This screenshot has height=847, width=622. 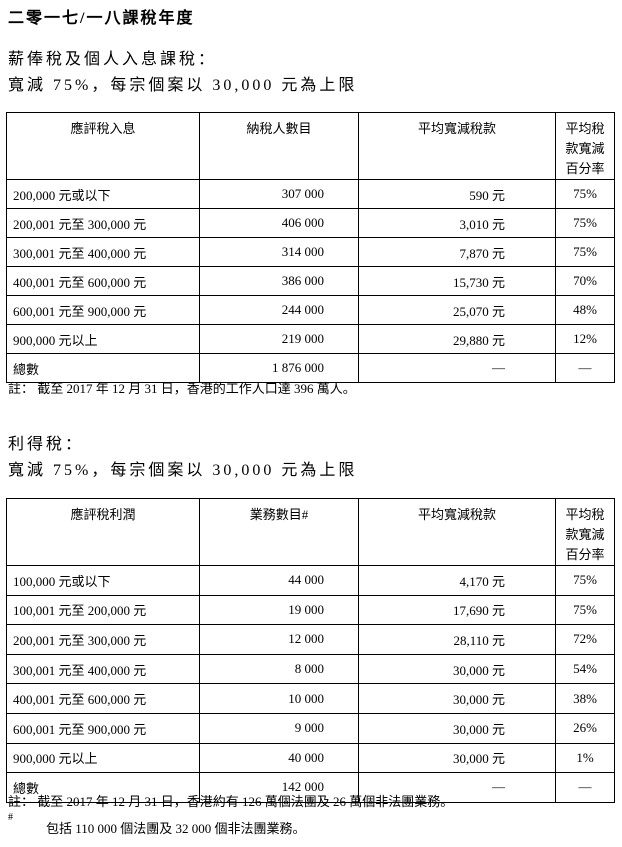 I want to click on table-cell: 100,001 元至 200,000 元, so click(x=103, y=610).